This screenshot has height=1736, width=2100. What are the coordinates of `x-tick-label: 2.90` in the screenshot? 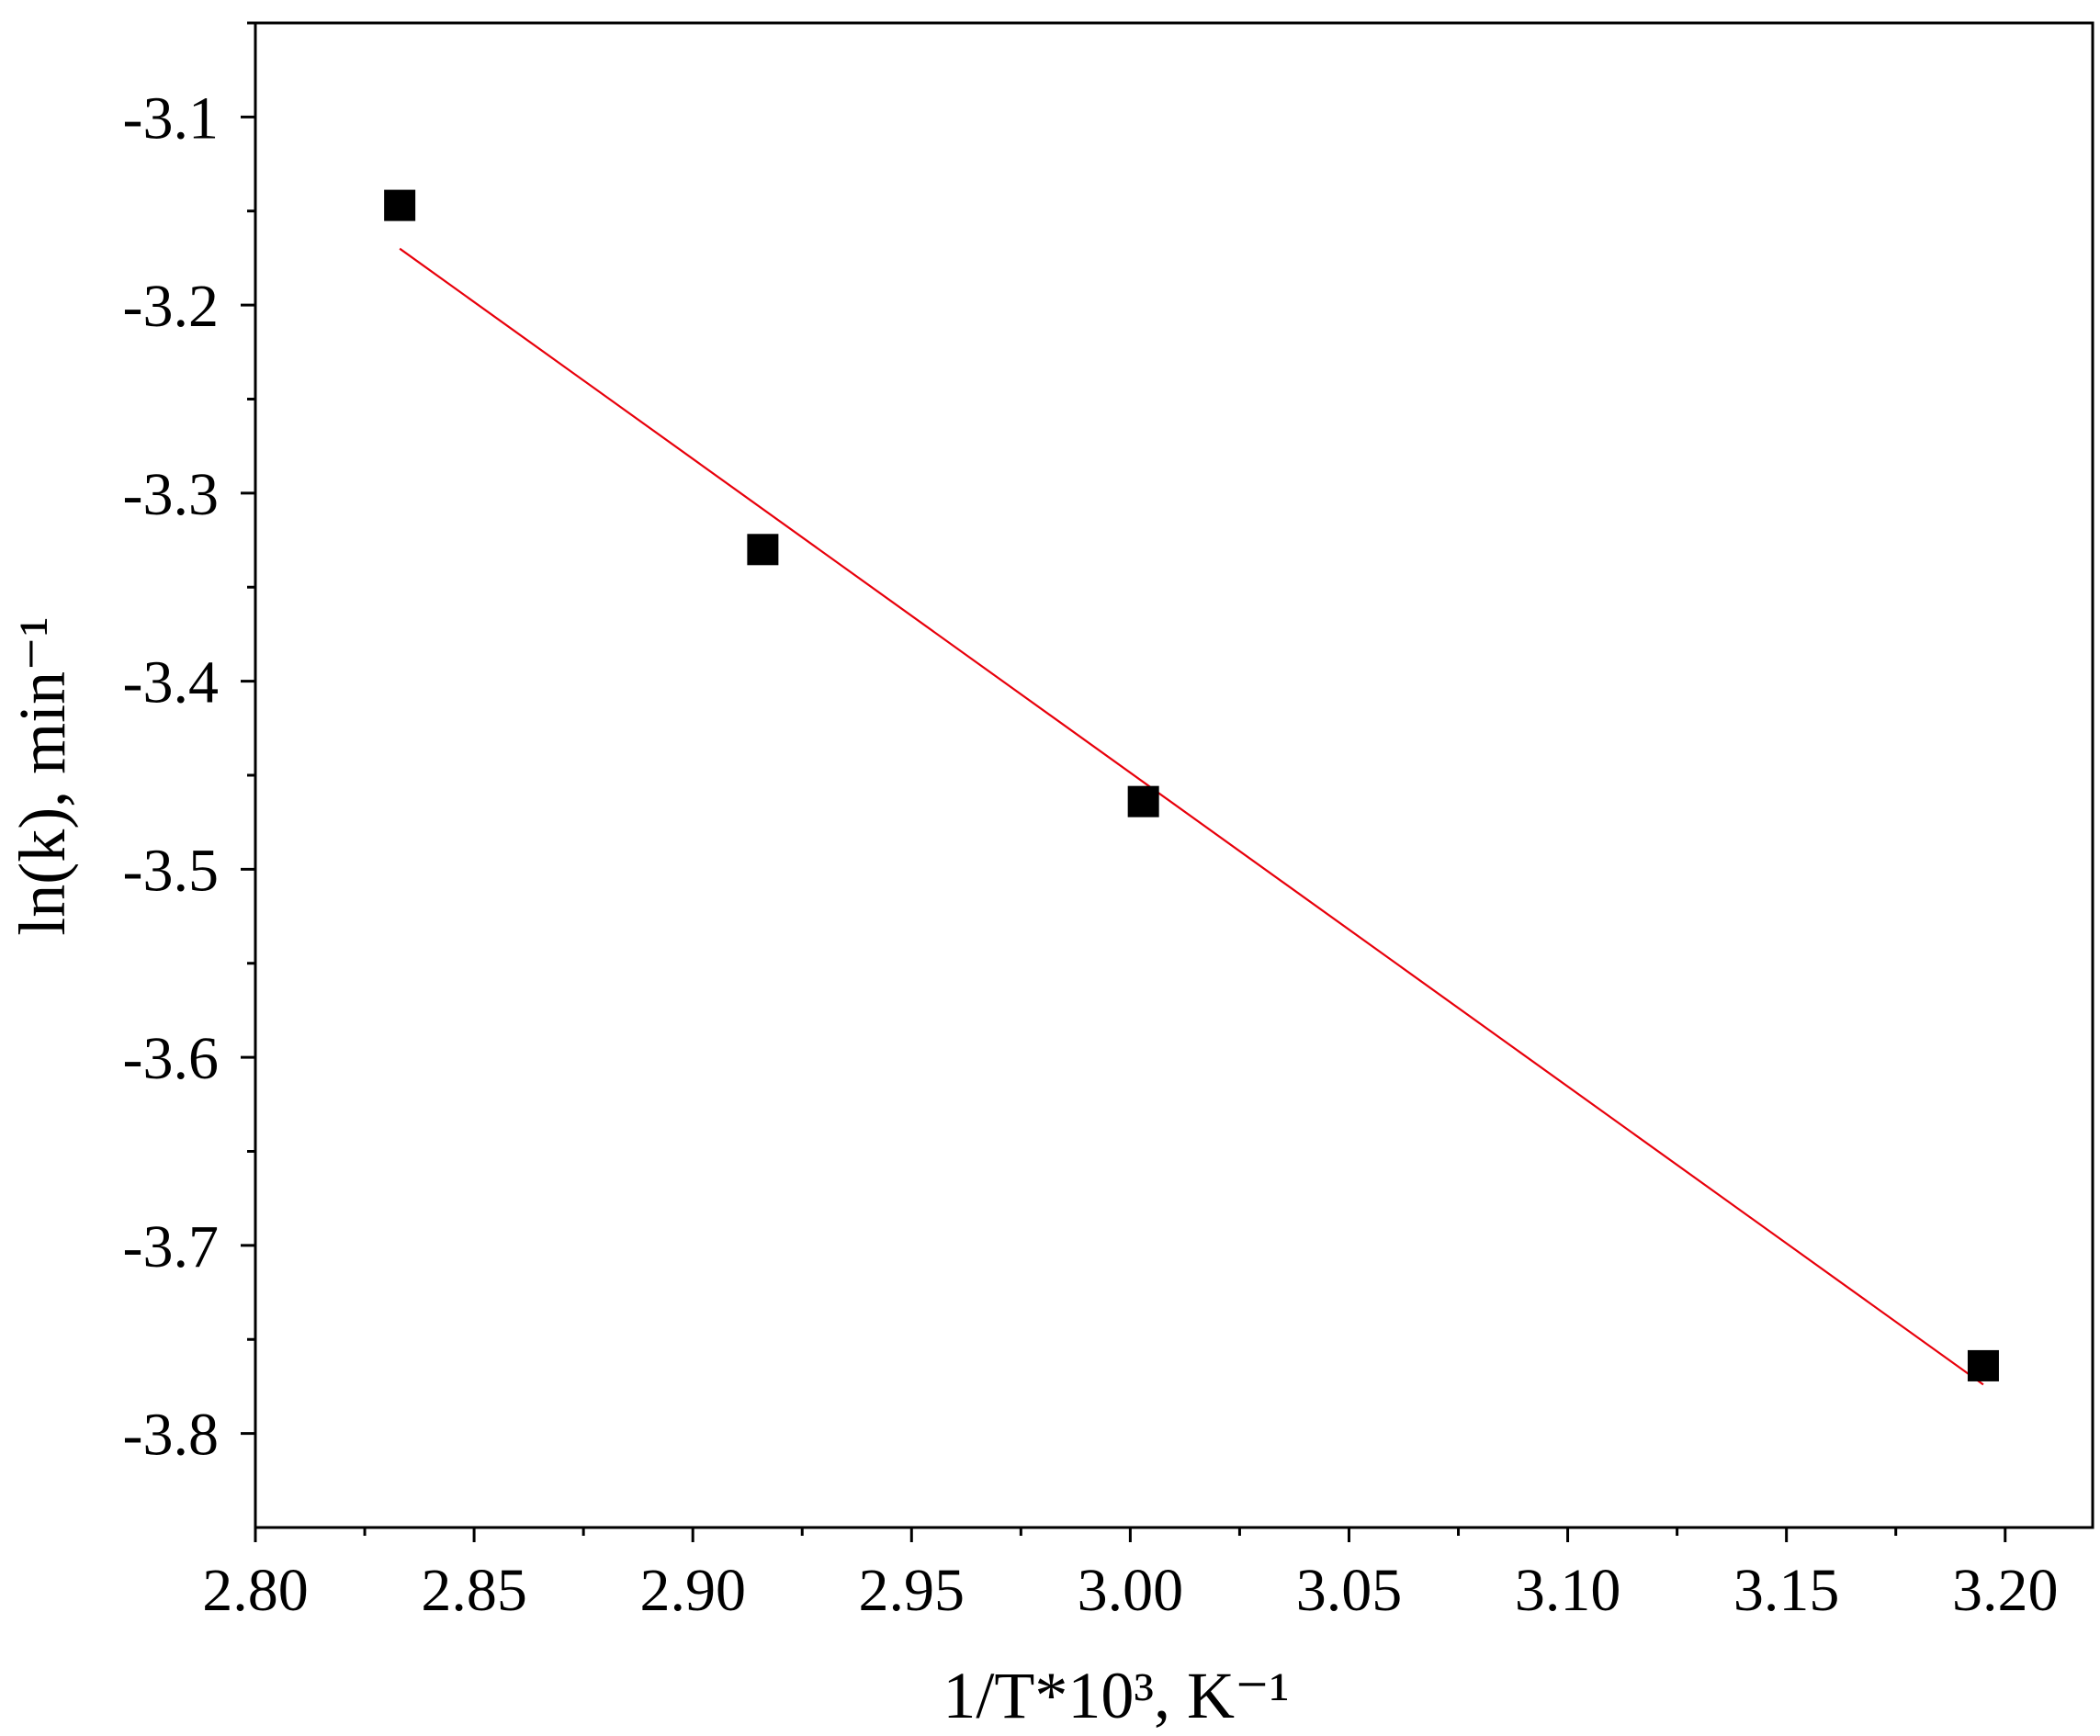 It's located at (692, 1590).